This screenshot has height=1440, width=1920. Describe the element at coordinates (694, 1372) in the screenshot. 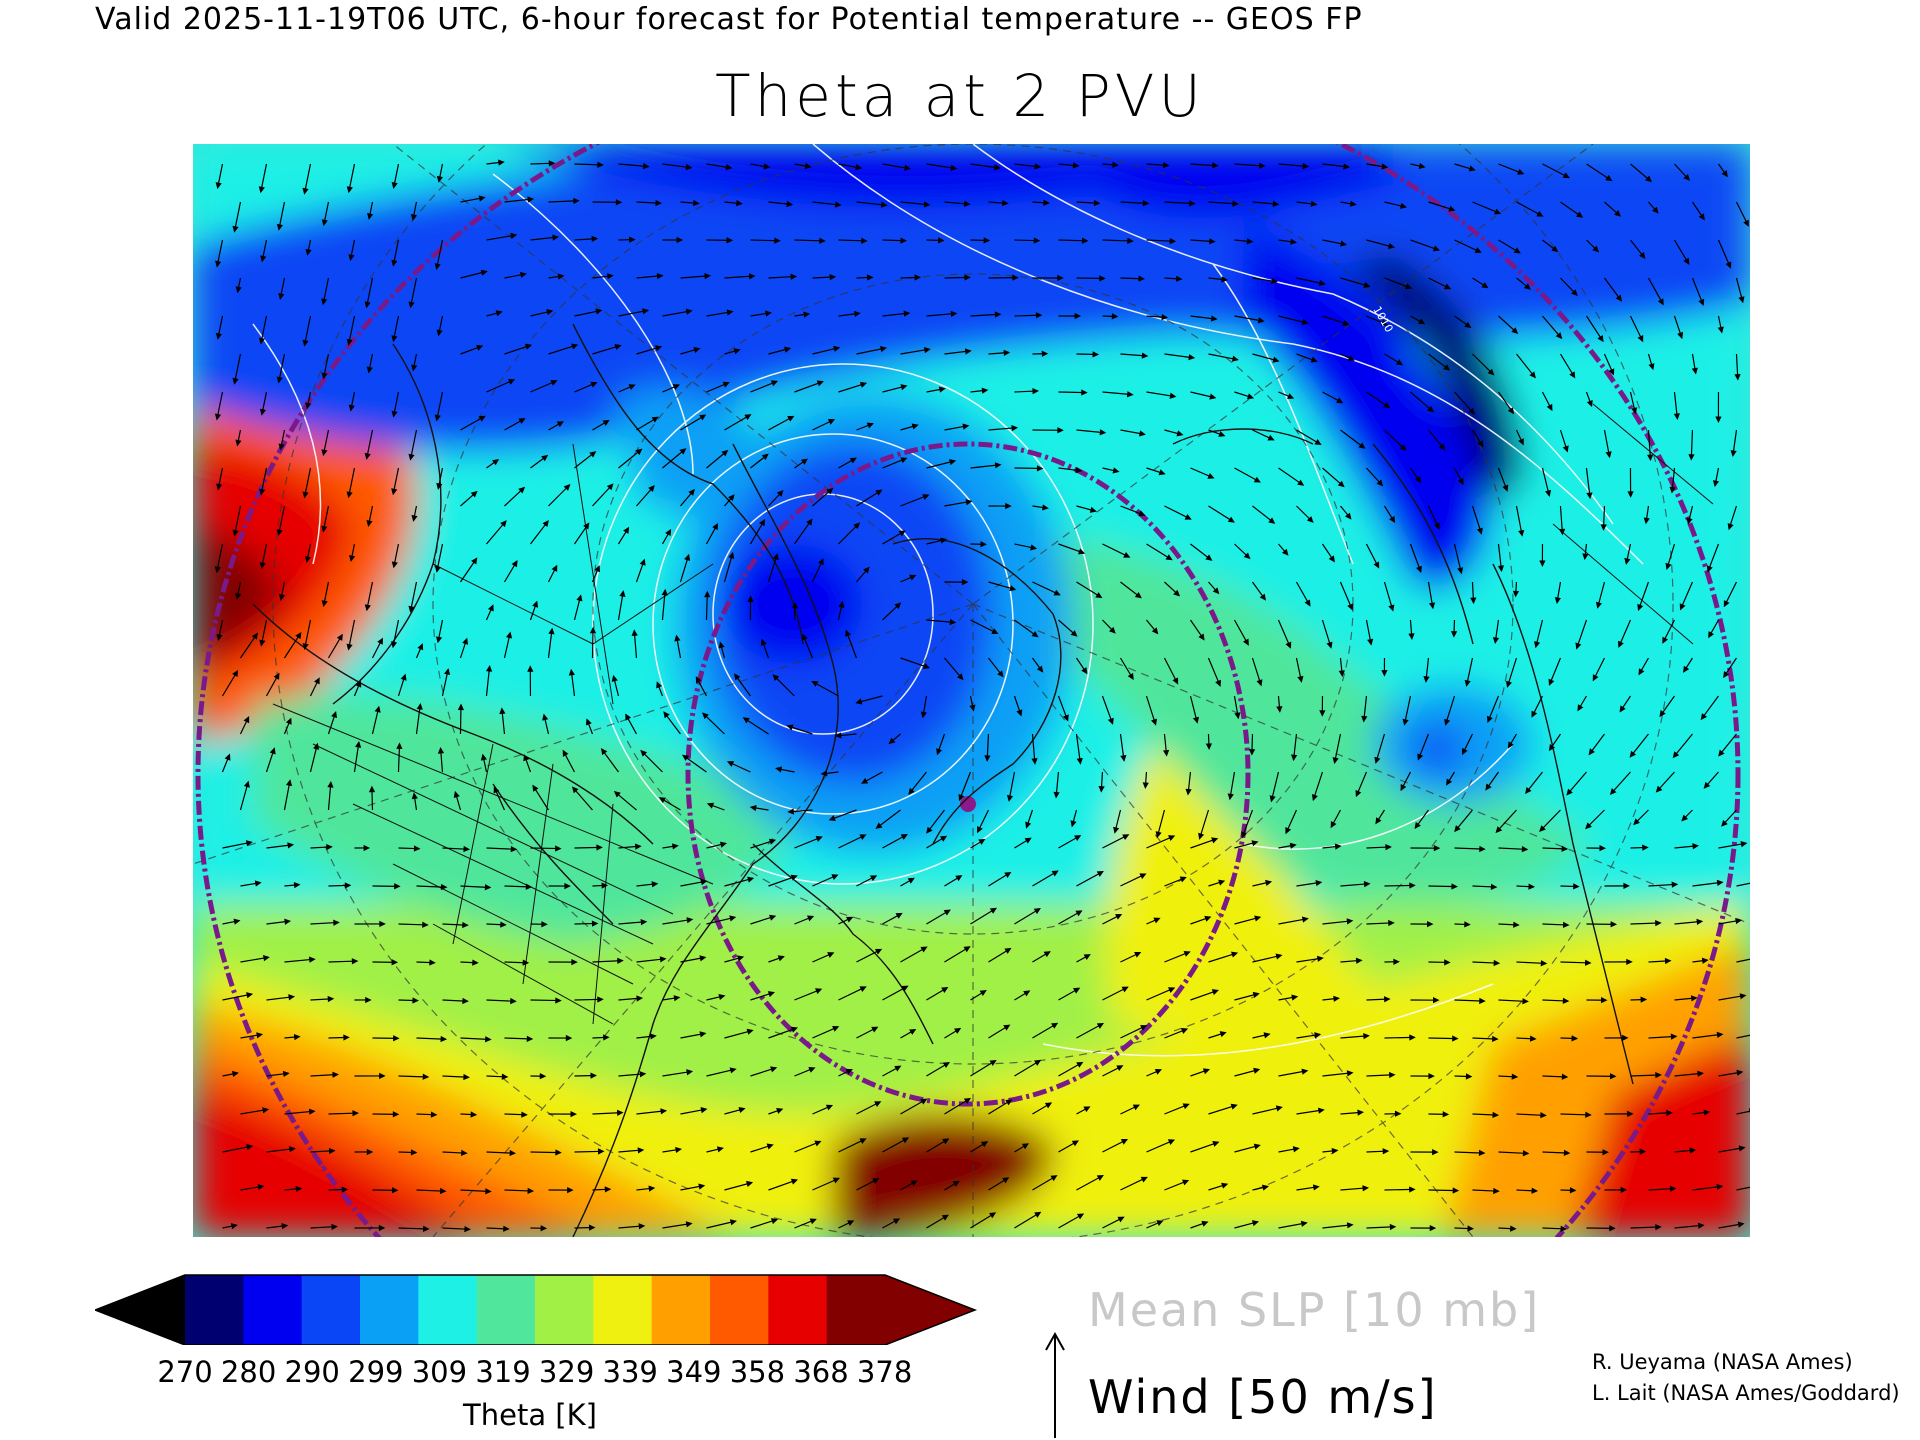

I see `colorbar-tick-label: 349` at that location.